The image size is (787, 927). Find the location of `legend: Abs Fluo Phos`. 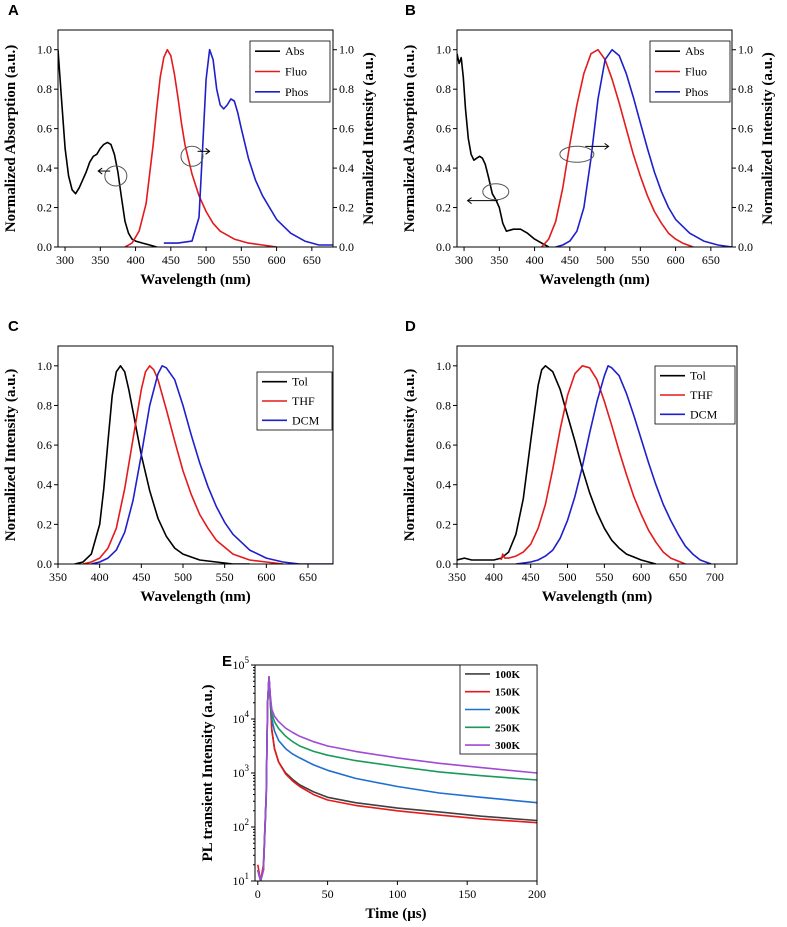

legend: Abs Fluo Phos is located at coordinates (290, 71).